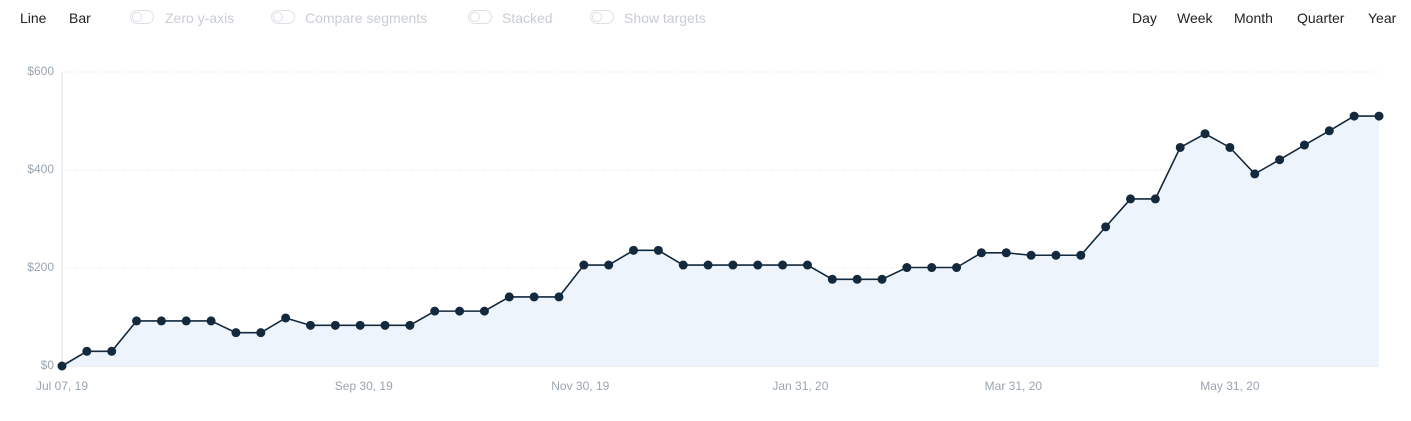 The image size is (1411, 421). What do you see at coordinates (1382, 18) in the screenshot?
I see `period-button: Year` at bounding box center [1382, 18].